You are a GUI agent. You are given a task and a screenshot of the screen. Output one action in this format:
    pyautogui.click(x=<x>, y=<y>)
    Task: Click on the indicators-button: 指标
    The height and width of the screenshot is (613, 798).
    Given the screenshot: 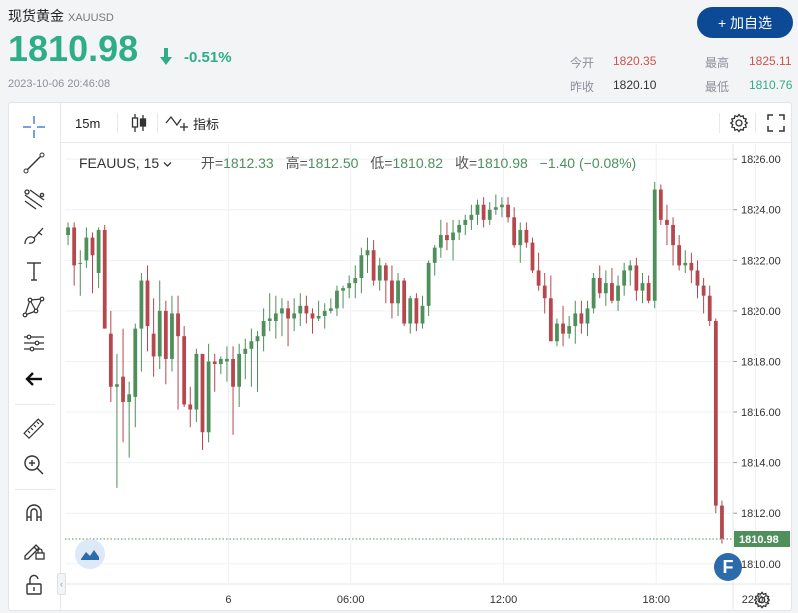 What is the action you would take?
    pyautogui.click(x=192, y=123)
    